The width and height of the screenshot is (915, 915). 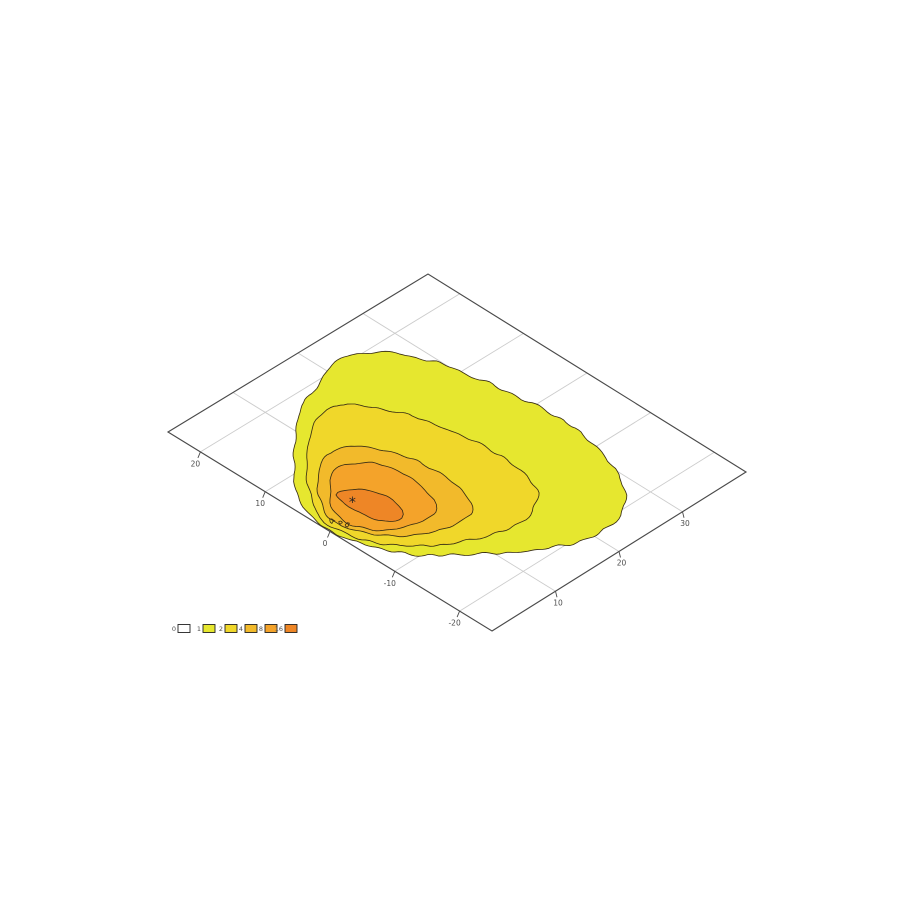 What do you see at coordinates (558, 602) in the screenshot?
I see `x-axis-tick-label: 10` at bounding box center [558, 602].